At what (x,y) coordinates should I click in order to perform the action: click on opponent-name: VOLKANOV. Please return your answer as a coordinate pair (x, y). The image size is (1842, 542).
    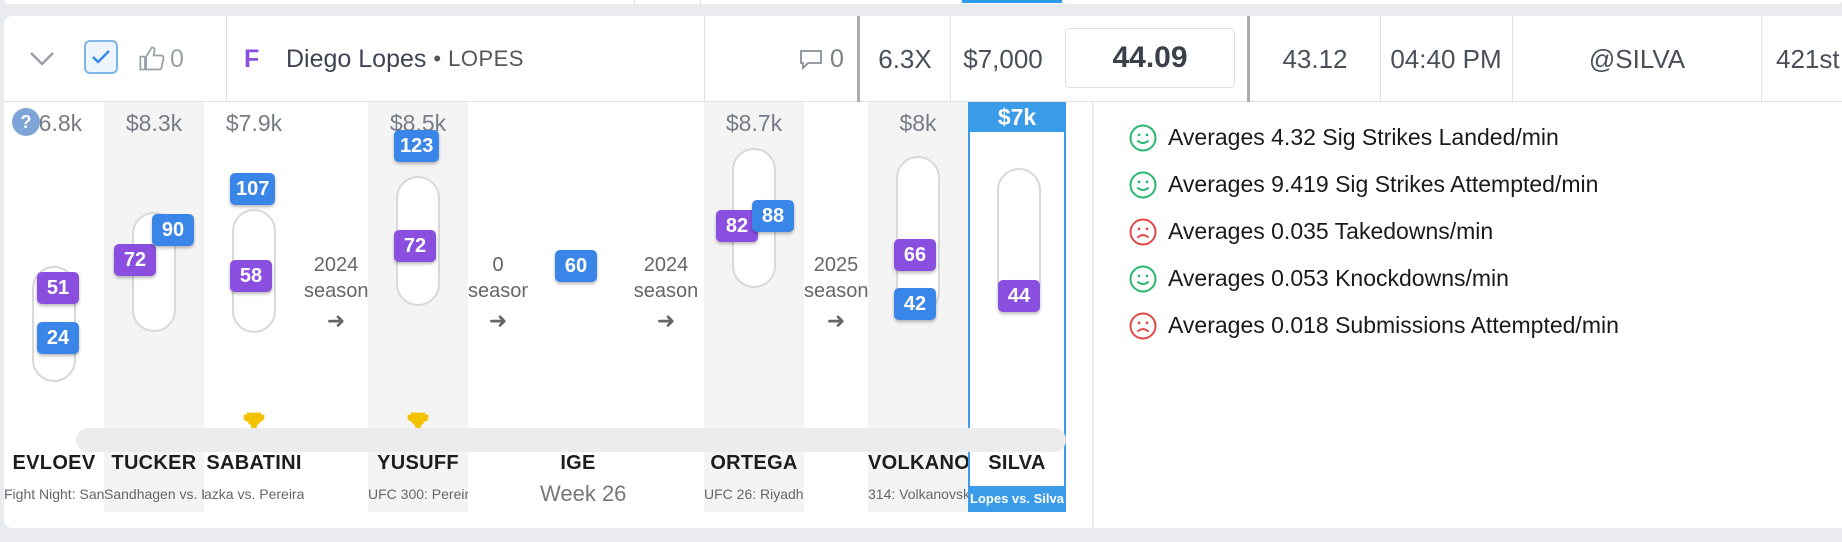
    Looking at the image, I should click on (926, 463).